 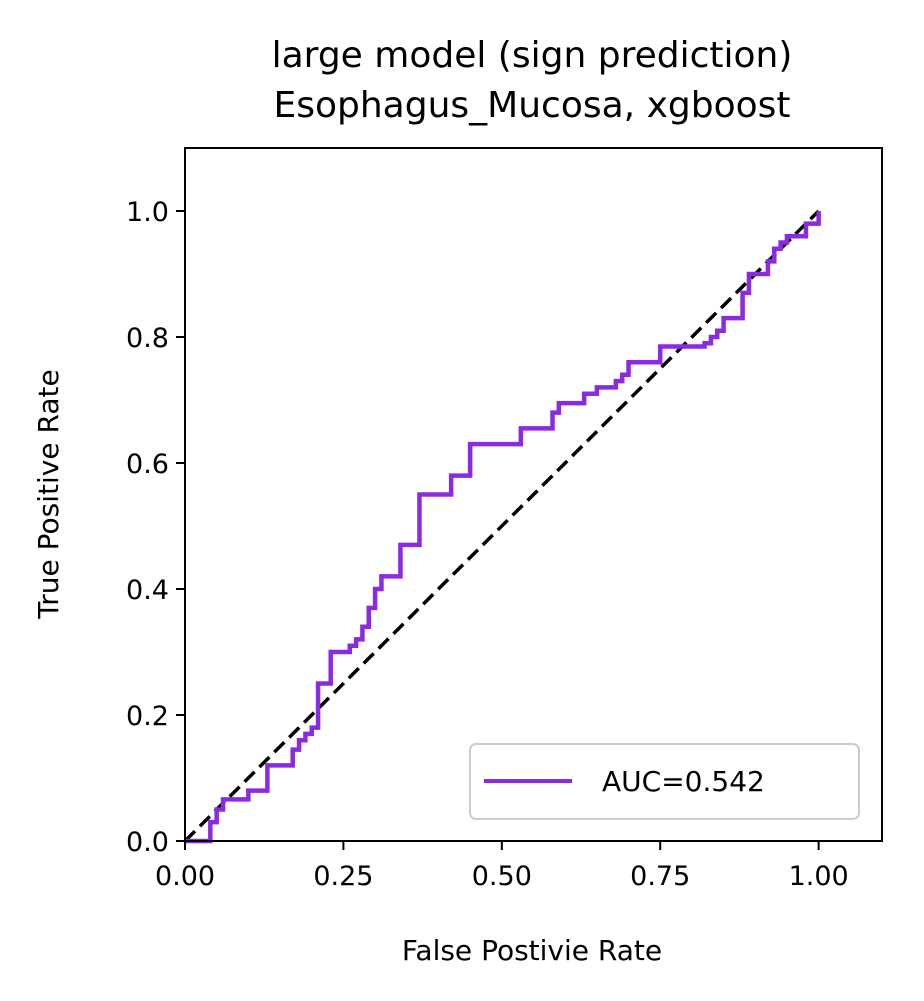 What do you see at coordinates (147, 842) in the screenshot?
I see `y-tick-label: 0.0` at bounding box center [147, 842].